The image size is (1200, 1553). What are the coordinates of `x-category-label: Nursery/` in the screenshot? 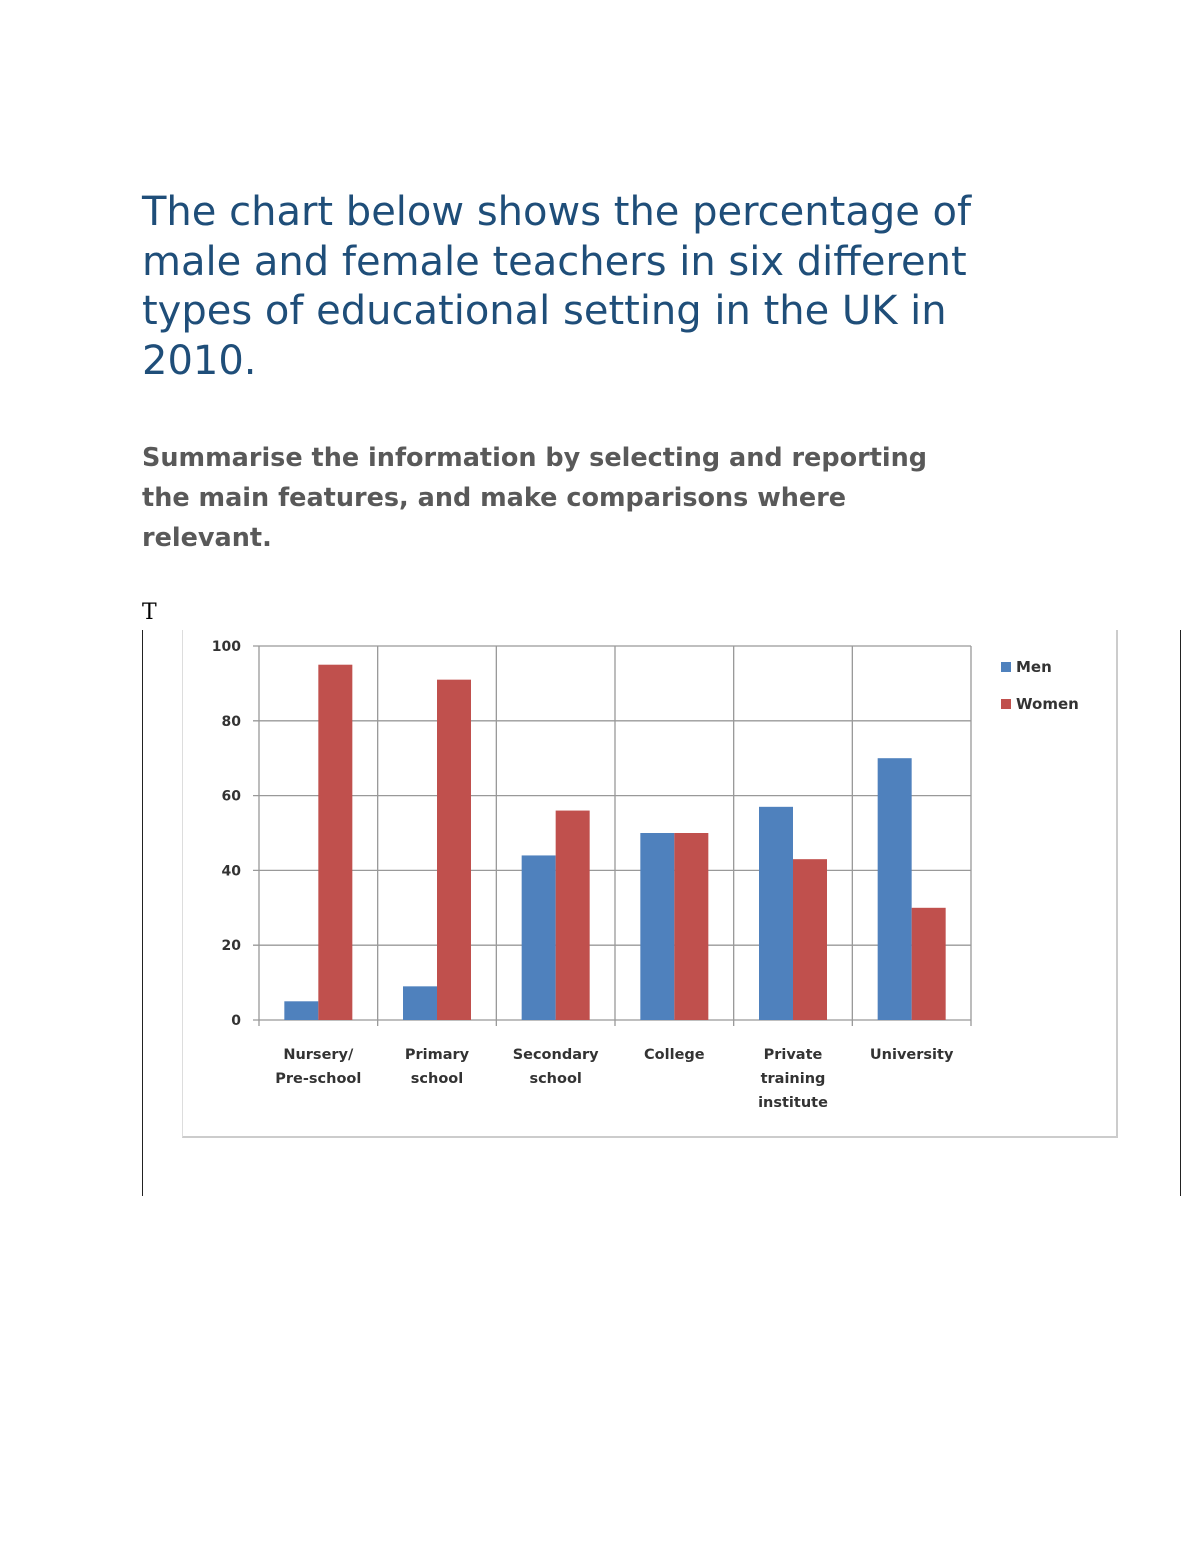 It's located at (318, 1055).